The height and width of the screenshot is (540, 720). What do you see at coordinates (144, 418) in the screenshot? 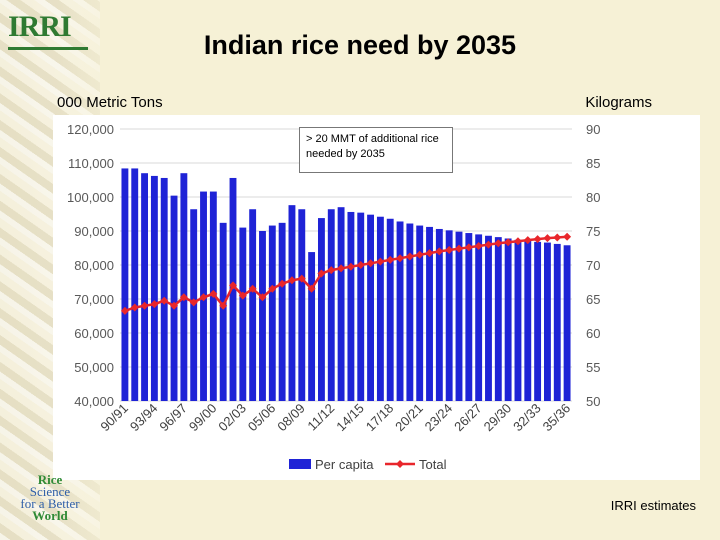
I see `x-tick-label: 93/94` at bounding box center [144, 418].